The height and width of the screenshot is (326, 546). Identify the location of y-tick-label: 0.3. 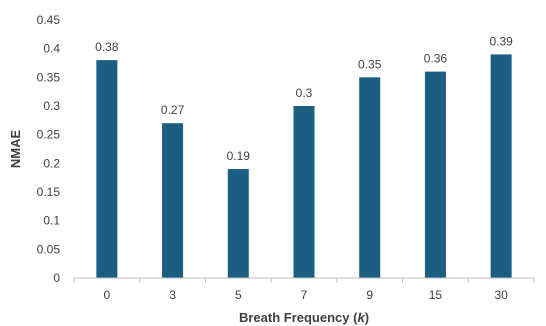
(51, 106).